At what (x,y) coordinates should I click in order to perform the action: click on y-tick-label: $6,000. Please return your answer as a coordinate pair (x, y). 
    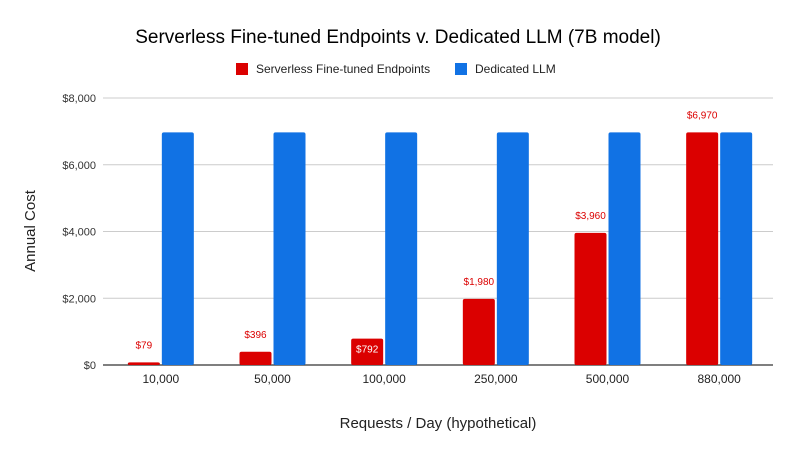
    Looking at the image, I should click on (79, 166).